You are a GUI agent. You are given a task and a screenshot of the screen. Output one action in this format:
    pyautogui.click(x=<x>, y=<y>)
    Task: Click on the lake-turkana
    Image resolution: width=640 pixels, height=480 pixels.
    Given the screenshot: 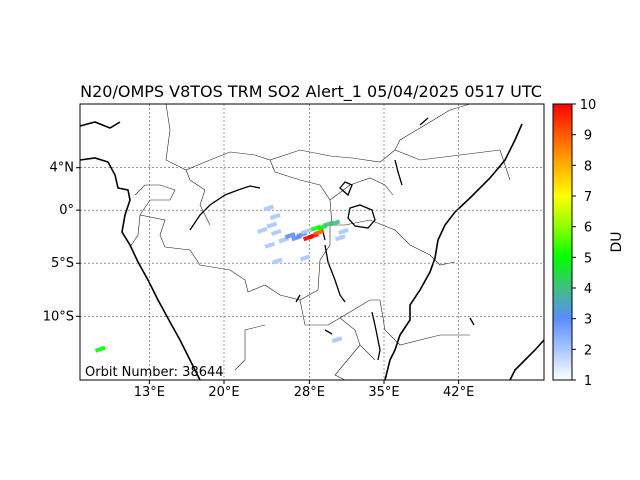 What is the action you would take?
    pyautogui.click(x=398, y=172)
    